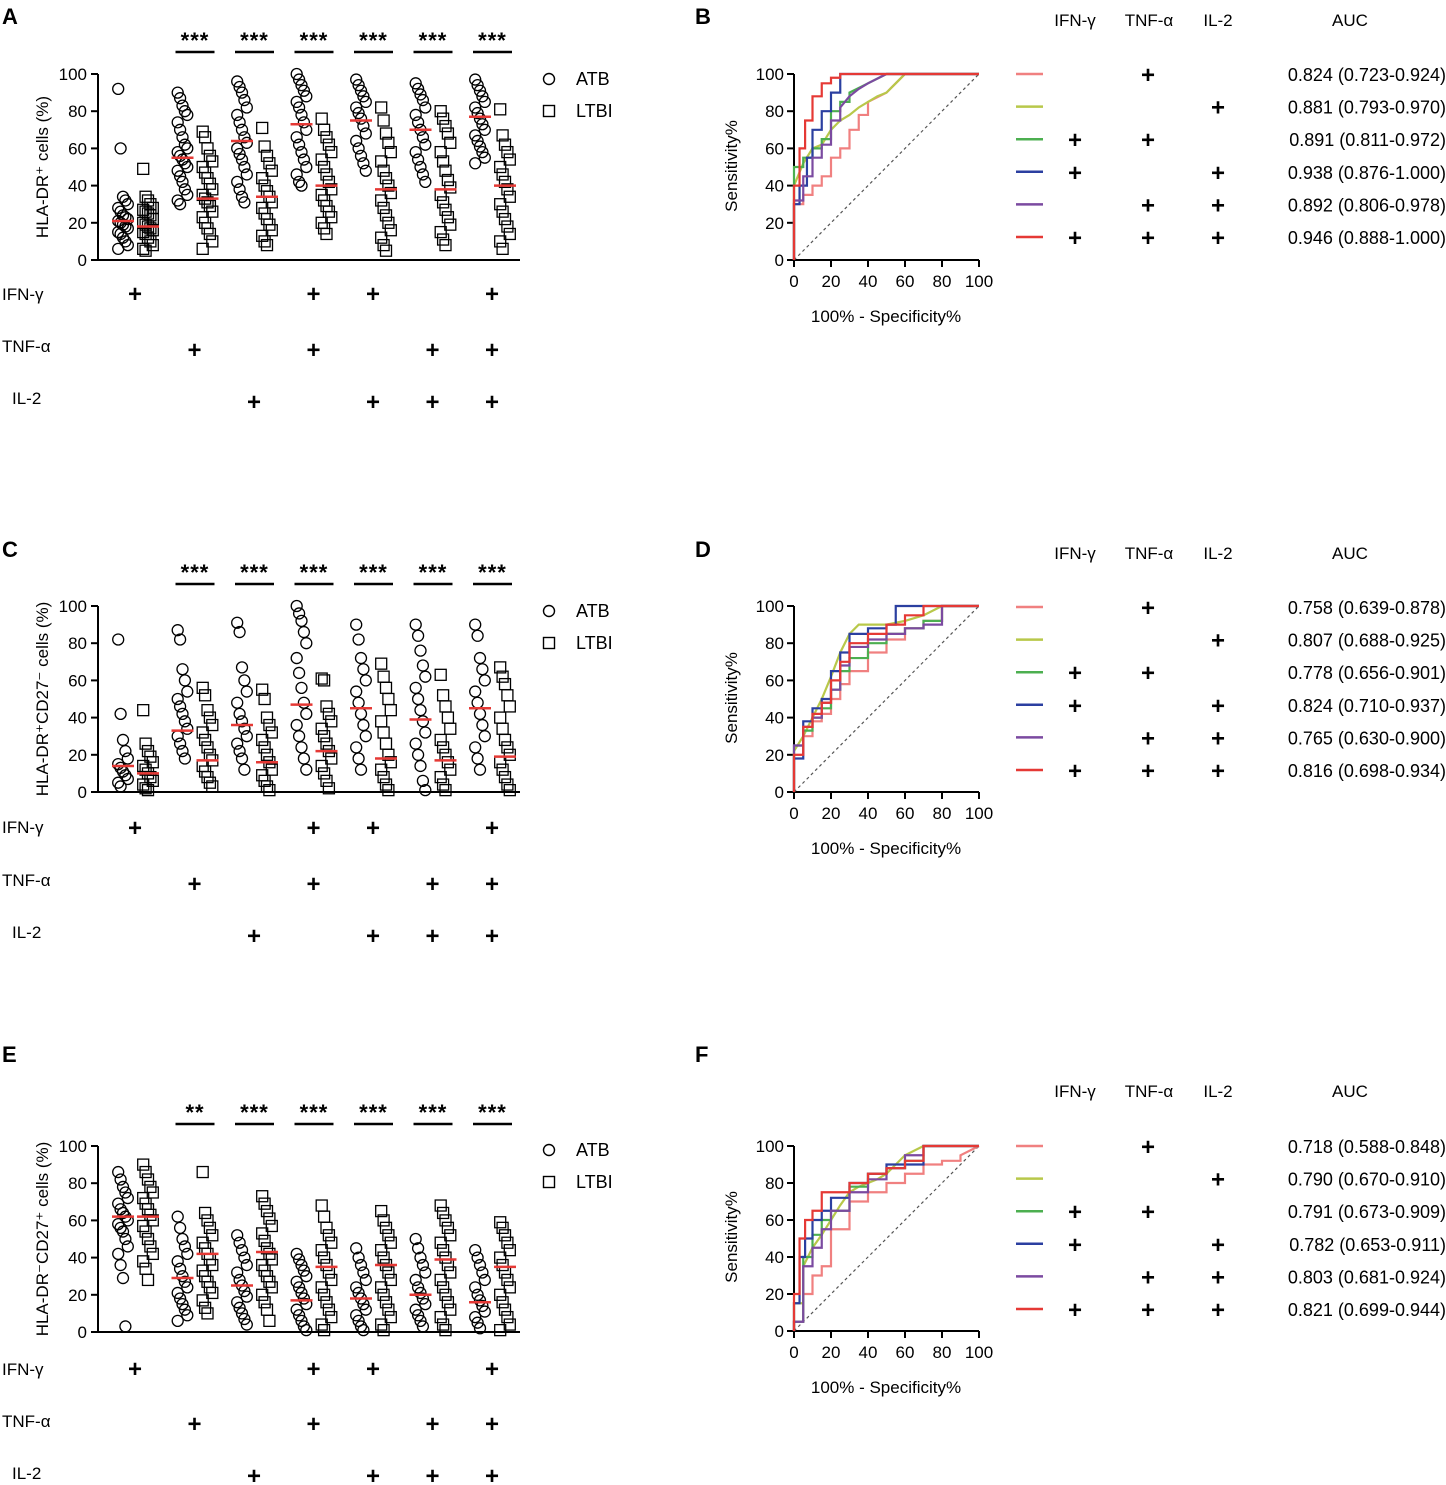  Describe the element at coordinates (549, 79) in the screenshot. I see `atb-legend-marker` at that location.